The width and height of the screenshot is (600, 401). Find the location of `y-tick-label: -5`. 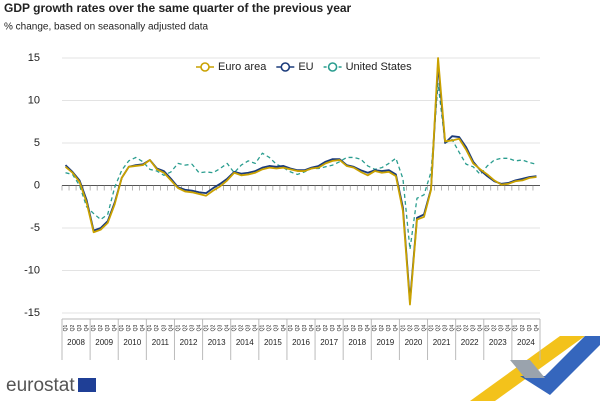

y-tick-label: -5 is located at coordinates (35, 228).